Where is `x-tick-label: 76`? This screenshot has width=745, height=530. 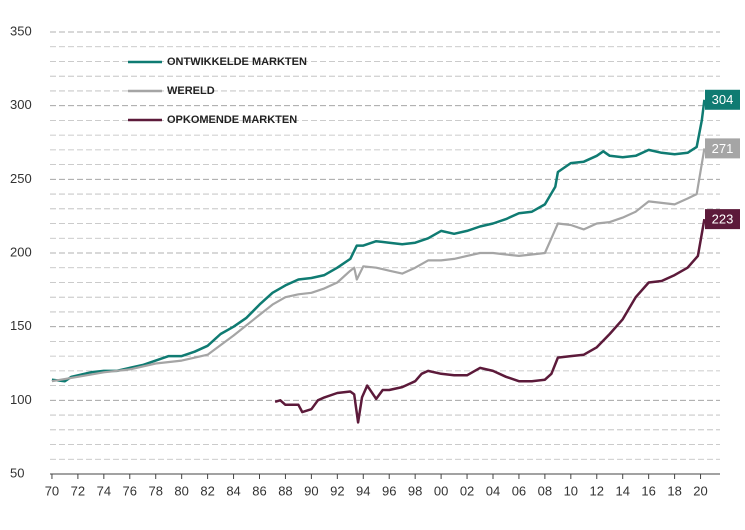 x-tick-label: 76 is located at coordinates (130, 490).